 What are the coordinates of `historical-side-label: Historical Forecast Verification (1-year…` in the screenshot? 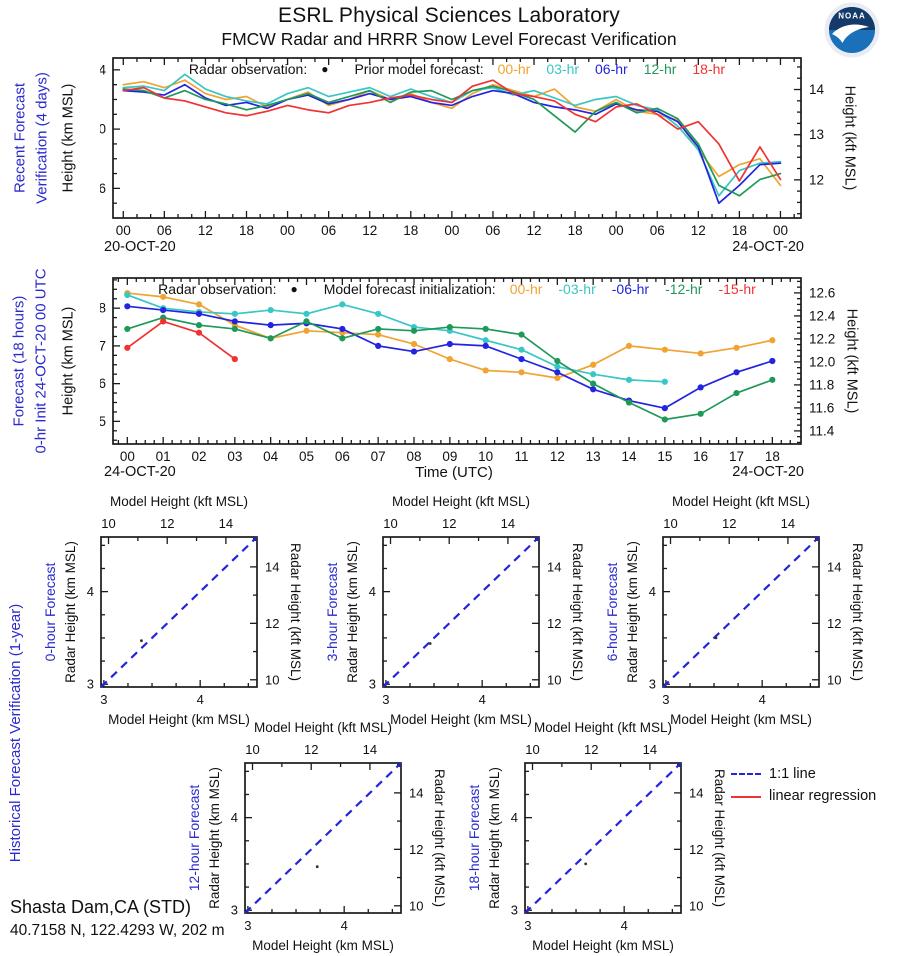 It's located at (16, 733).